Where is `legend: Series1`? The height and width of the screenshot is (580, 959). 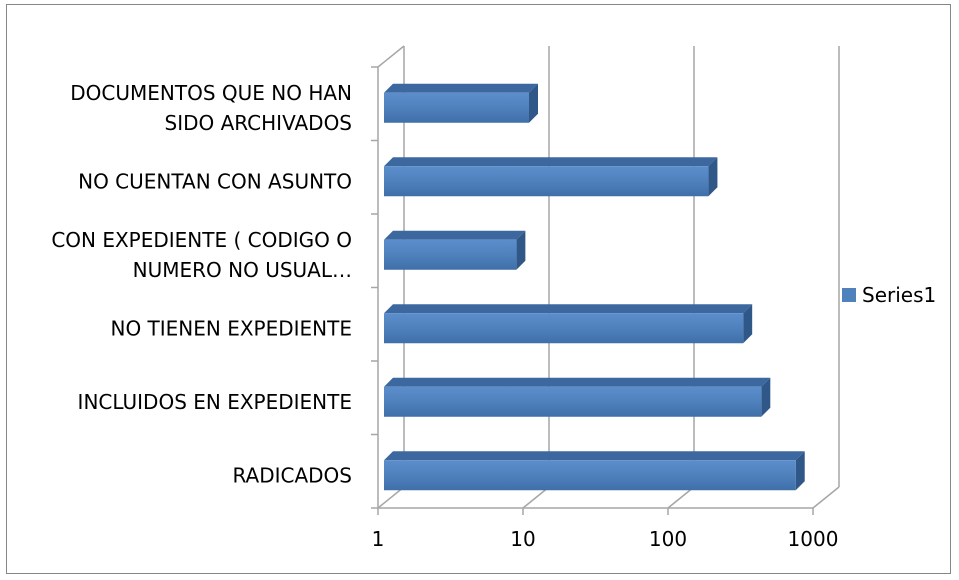 legend: Series1 is located at coordinates (889, 295).